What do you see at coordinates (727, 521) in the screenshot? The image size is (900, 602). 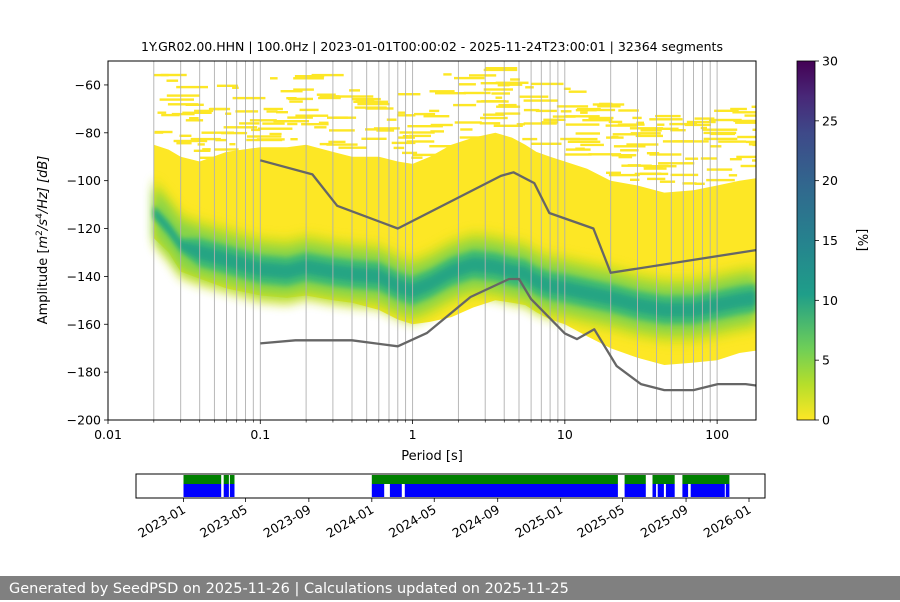 I see `date-tick-label: 2026-01` at bounding box center [727, 521].